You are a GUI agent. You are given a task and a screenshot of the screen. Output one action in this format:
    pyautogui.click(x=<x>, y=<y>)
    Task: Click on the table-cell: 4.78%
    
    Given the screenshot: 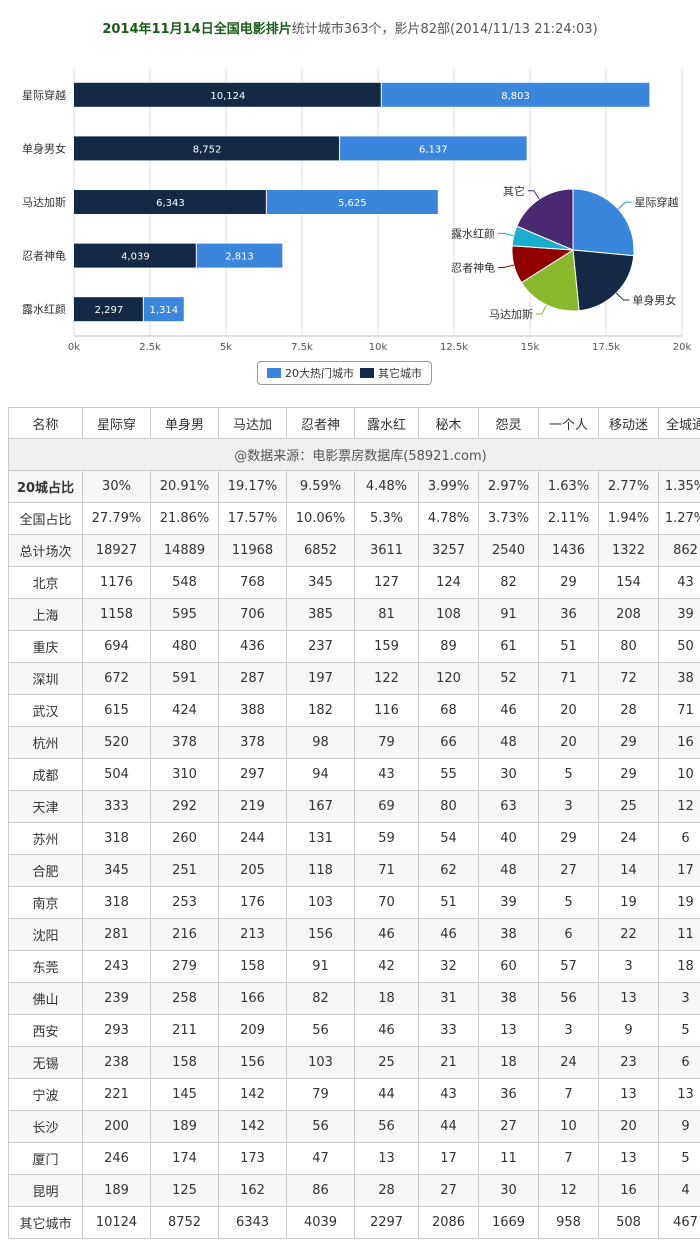 What is the action you would take?
    pyautogui.click(x=448, y=518)
    